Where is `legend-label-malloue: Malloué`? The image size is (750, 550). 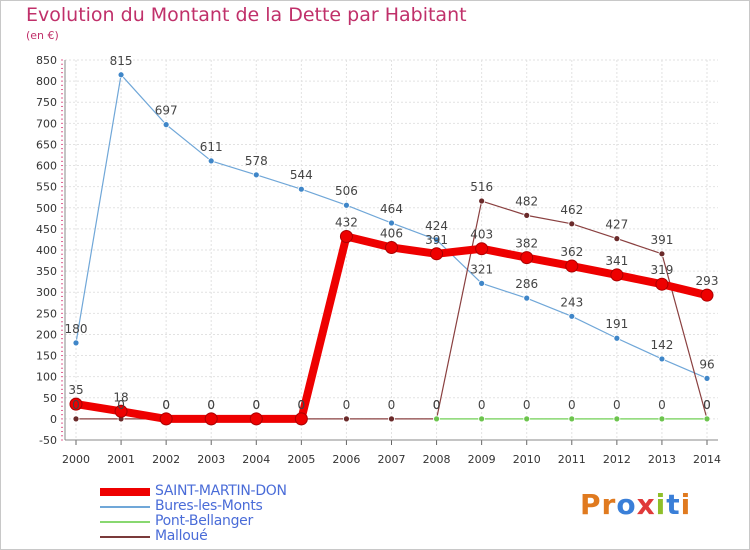 legend-label-malloue: Malloué is located at coordinates (181, 536).